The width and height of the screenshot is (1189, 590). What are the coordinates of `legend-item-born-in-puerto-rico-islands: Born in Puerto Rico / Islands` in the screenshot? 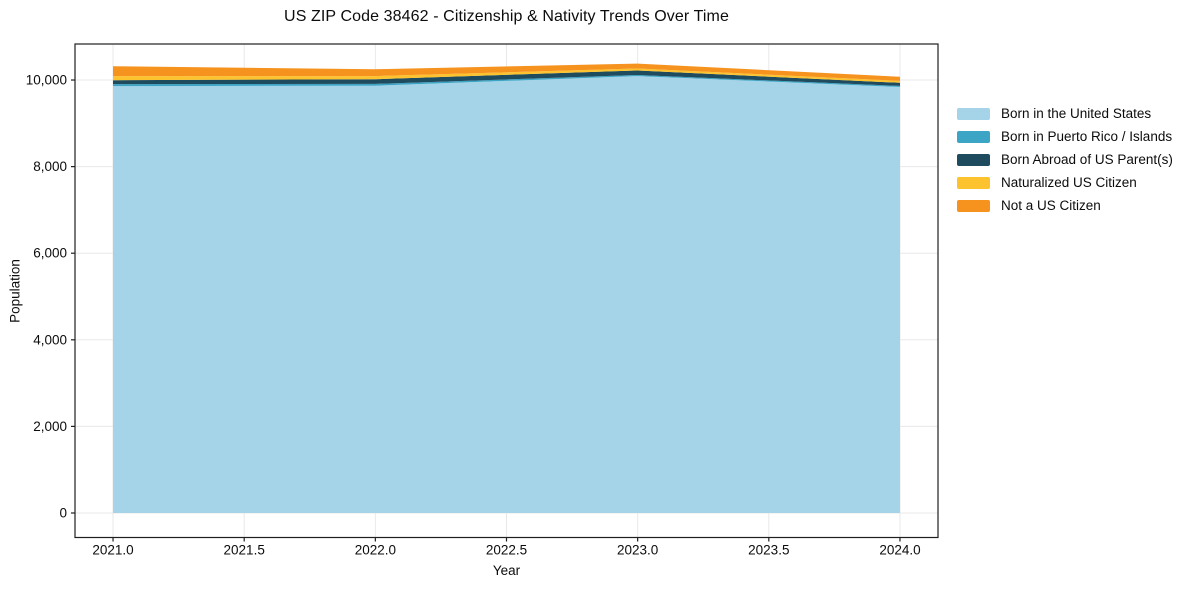 It's located at (1065, 136).